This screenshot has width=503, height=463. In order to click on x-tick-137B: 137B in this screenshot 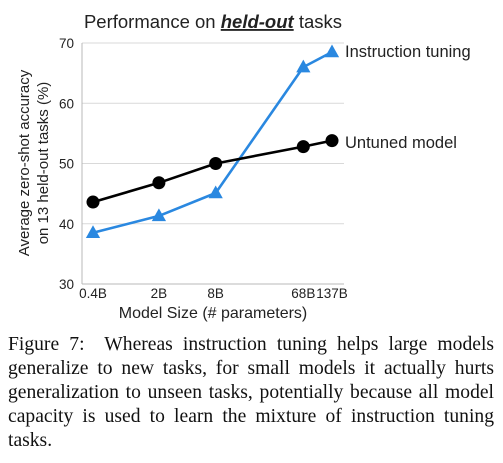, I will do `click(332, 293)`.